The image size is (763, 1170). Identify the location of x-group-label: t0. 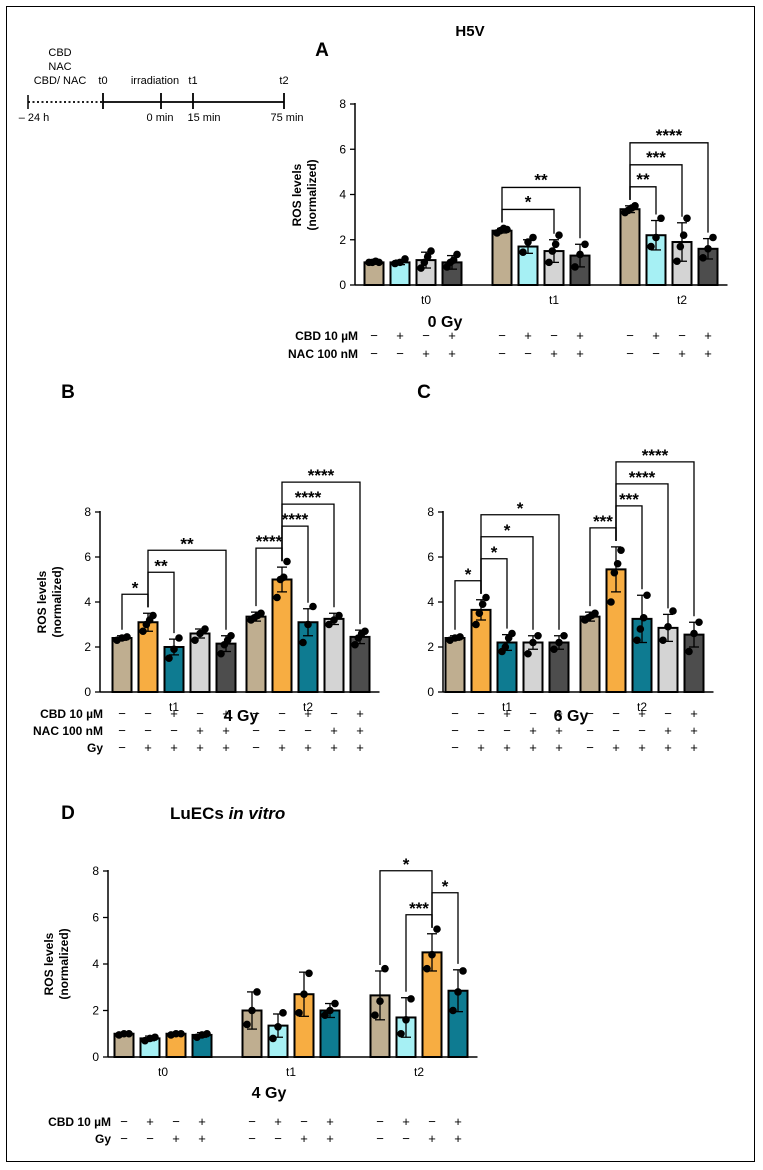
(426, 300).